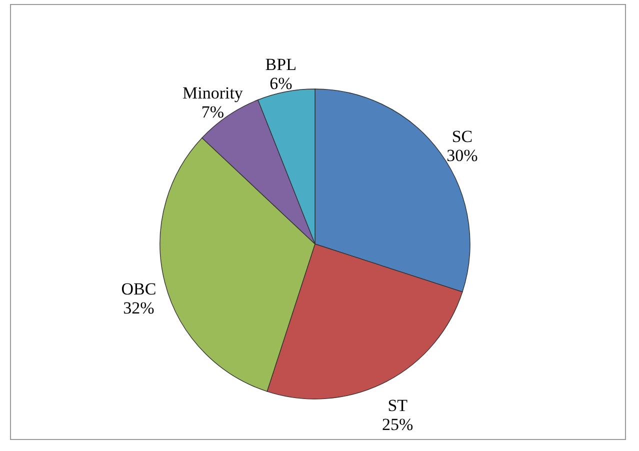 This screenshot has width=639, height=451. I want to click on data-label: 30%, so click(462, 156).